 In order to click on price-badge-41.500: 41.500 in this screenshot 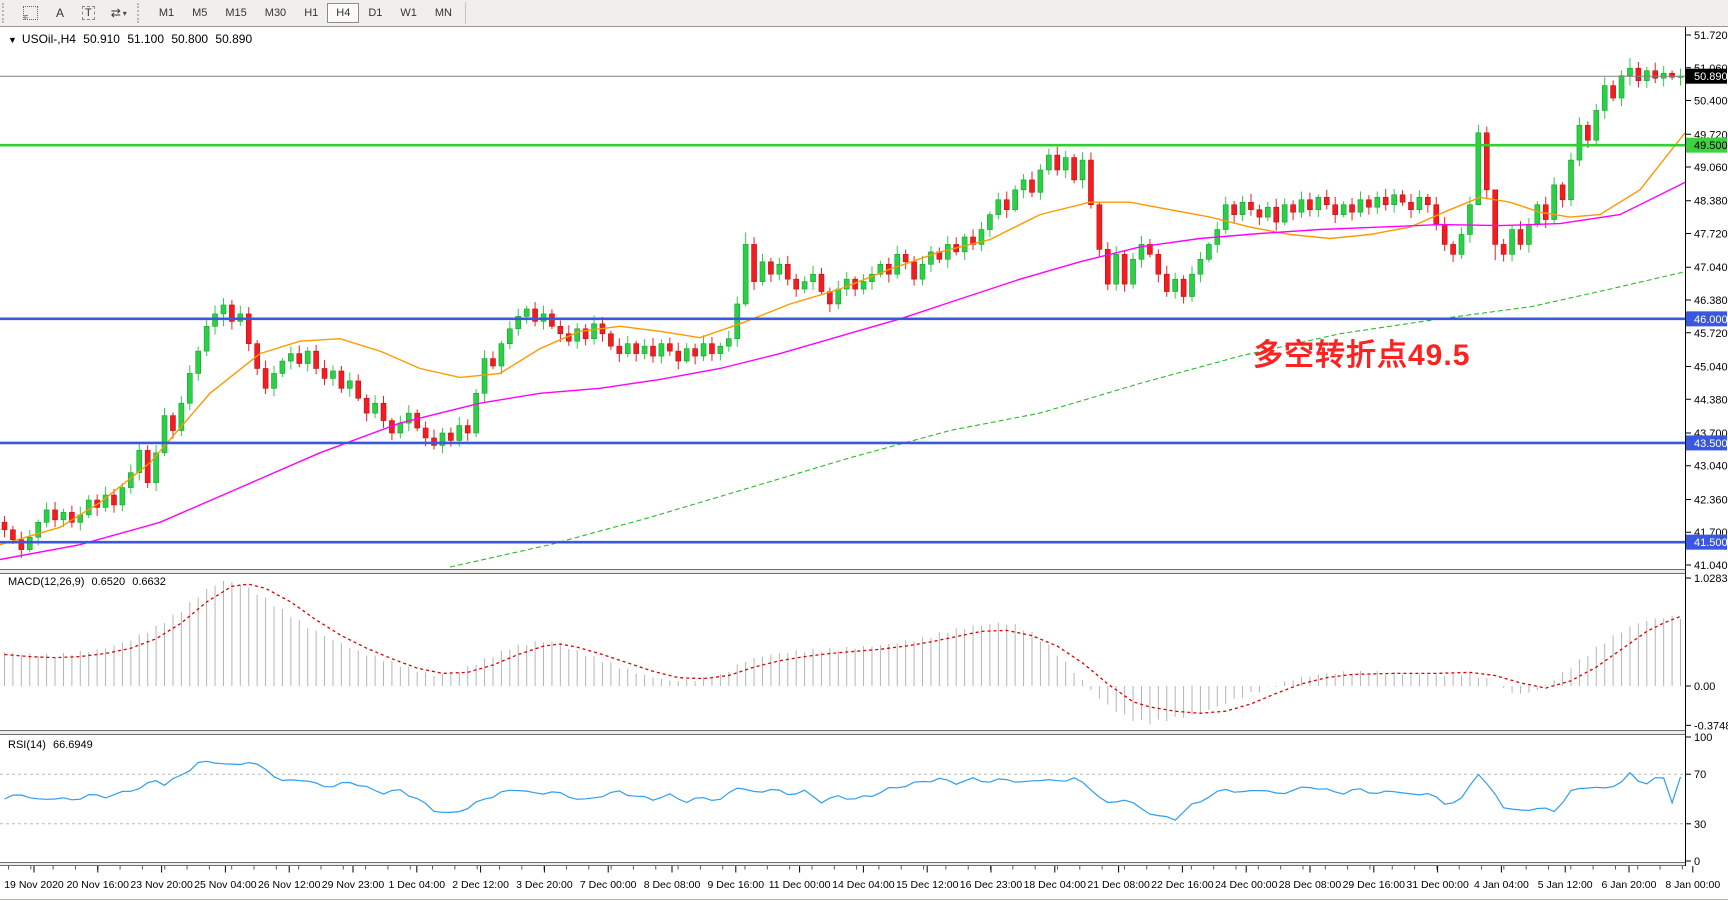, I will do `click(1707, 542)`.